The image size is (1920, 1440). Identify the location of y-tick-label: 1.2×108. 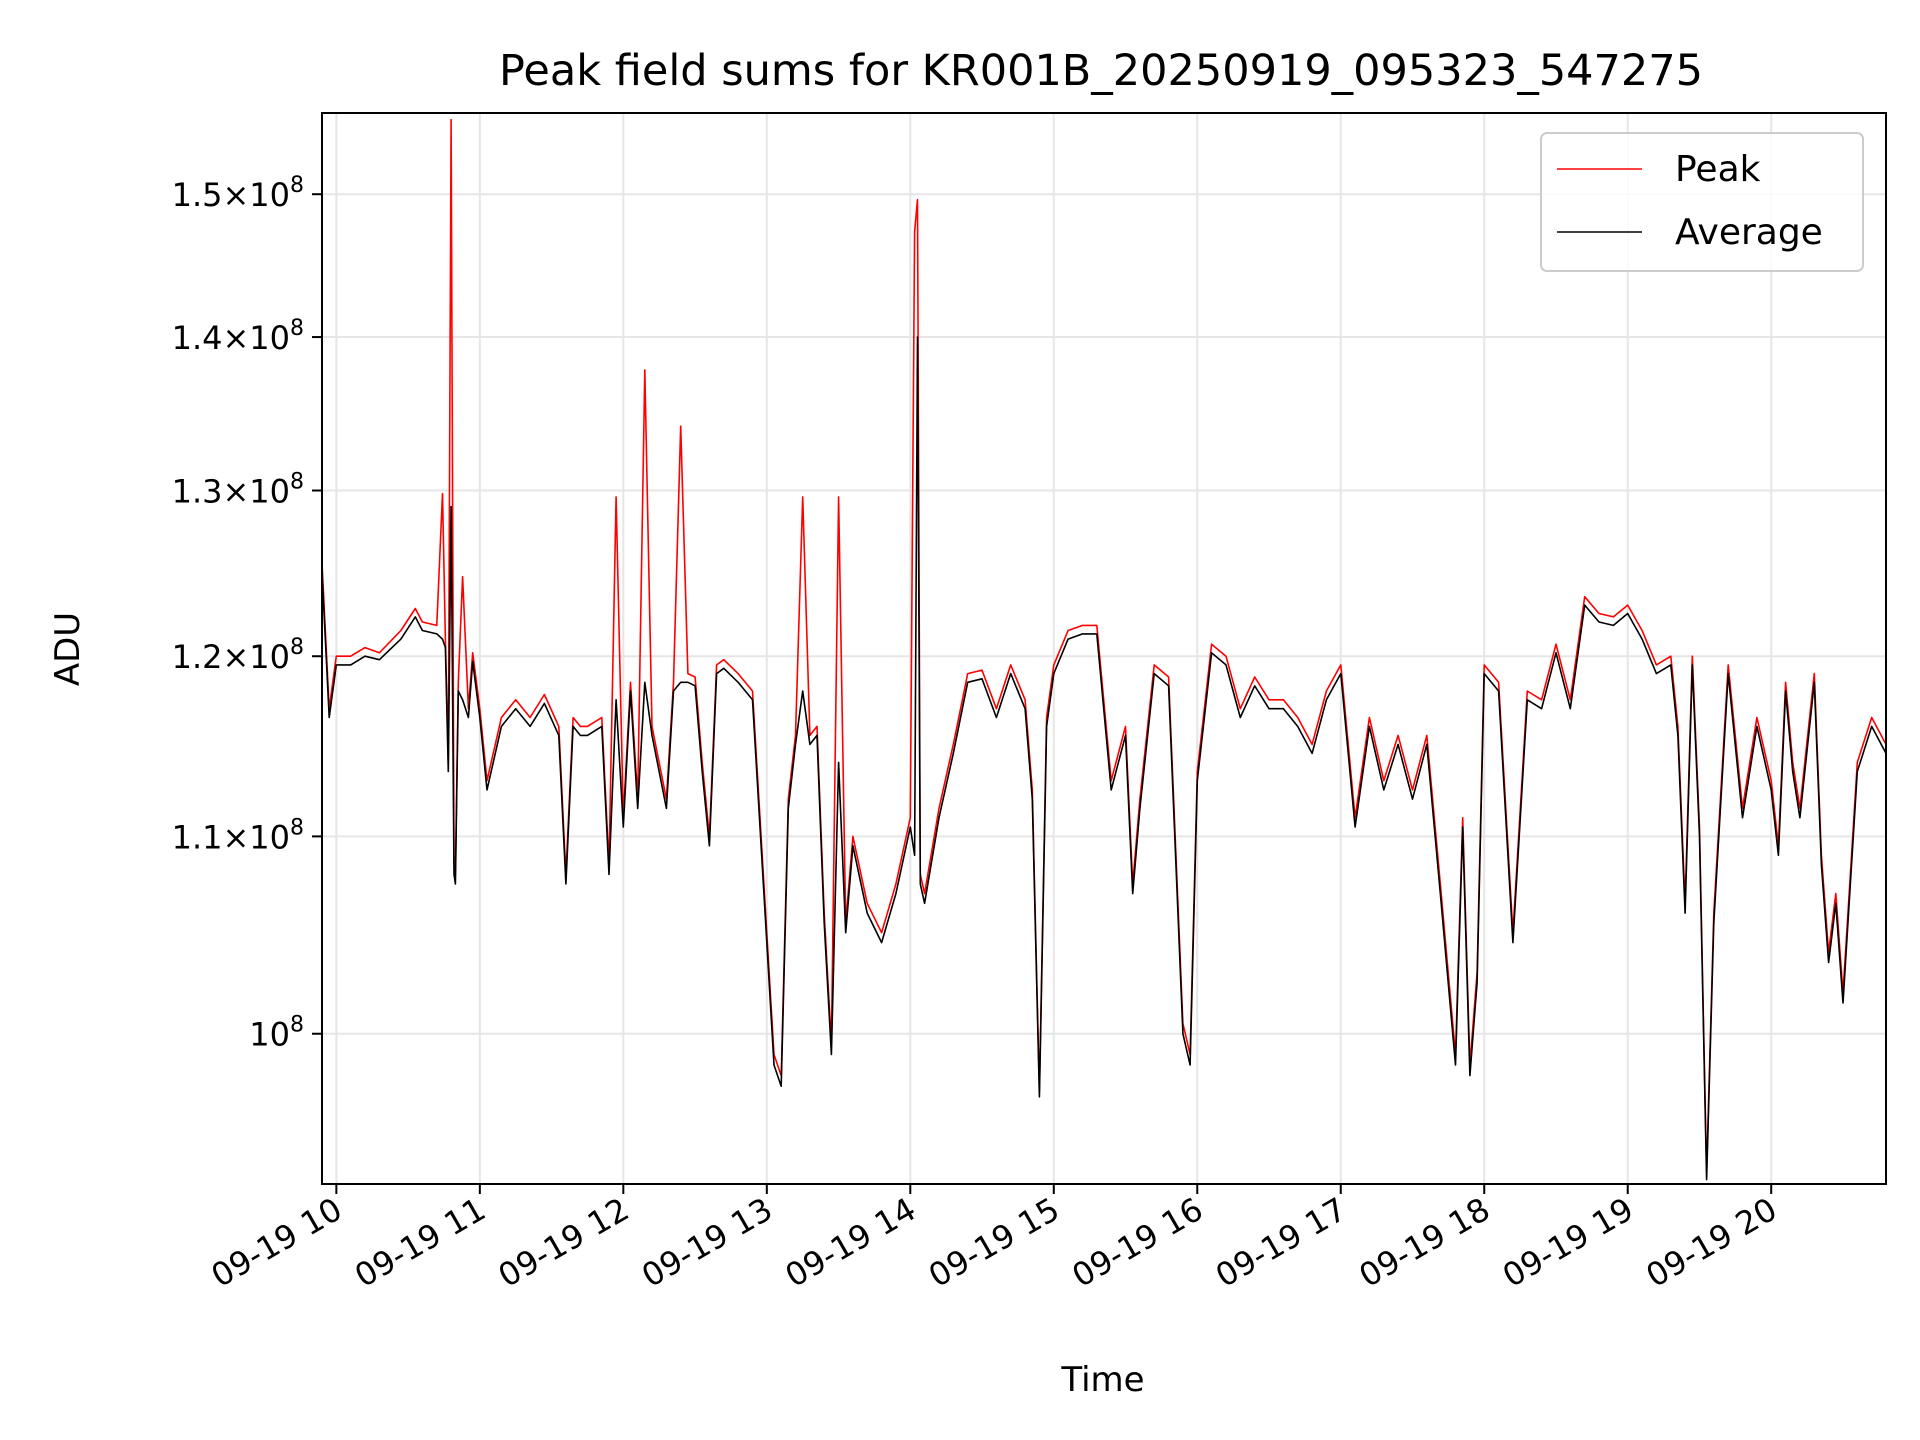
(238, 655).